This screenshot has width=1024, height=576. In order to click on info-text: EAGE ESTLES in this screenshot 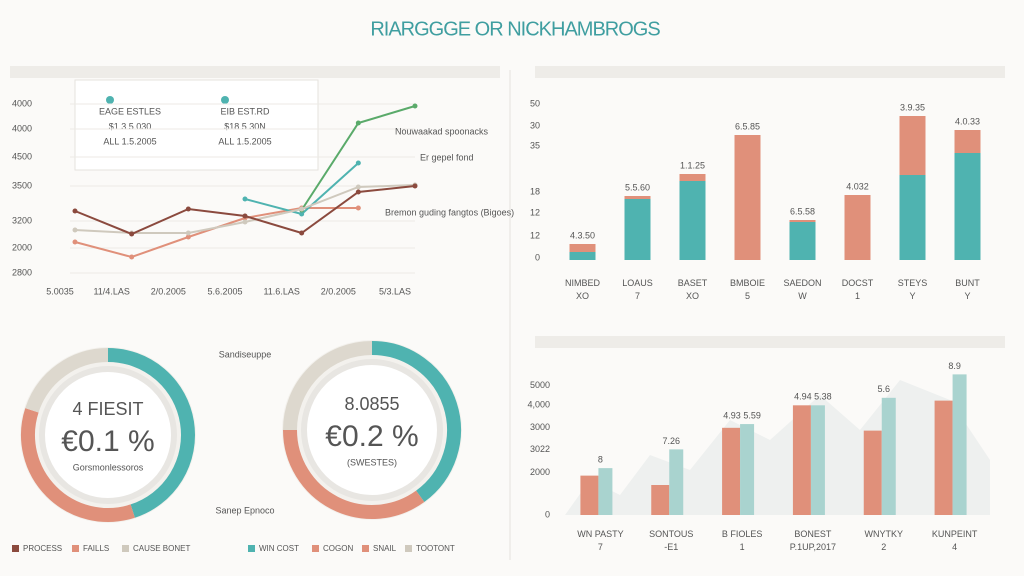, I will do `click(130, 111)`.